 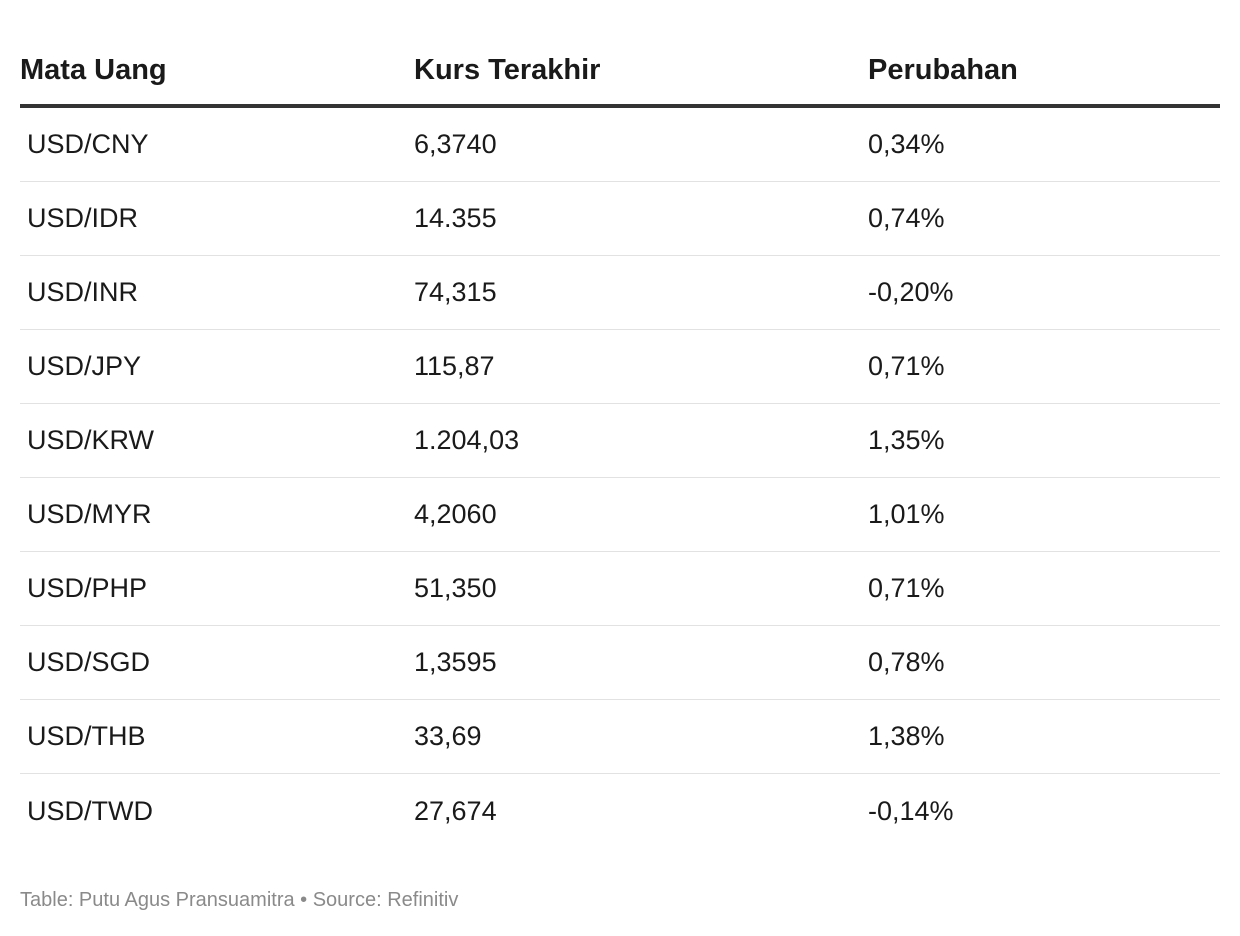 I want to click on change-cell: -0,20%, so click(x=911, y=292).